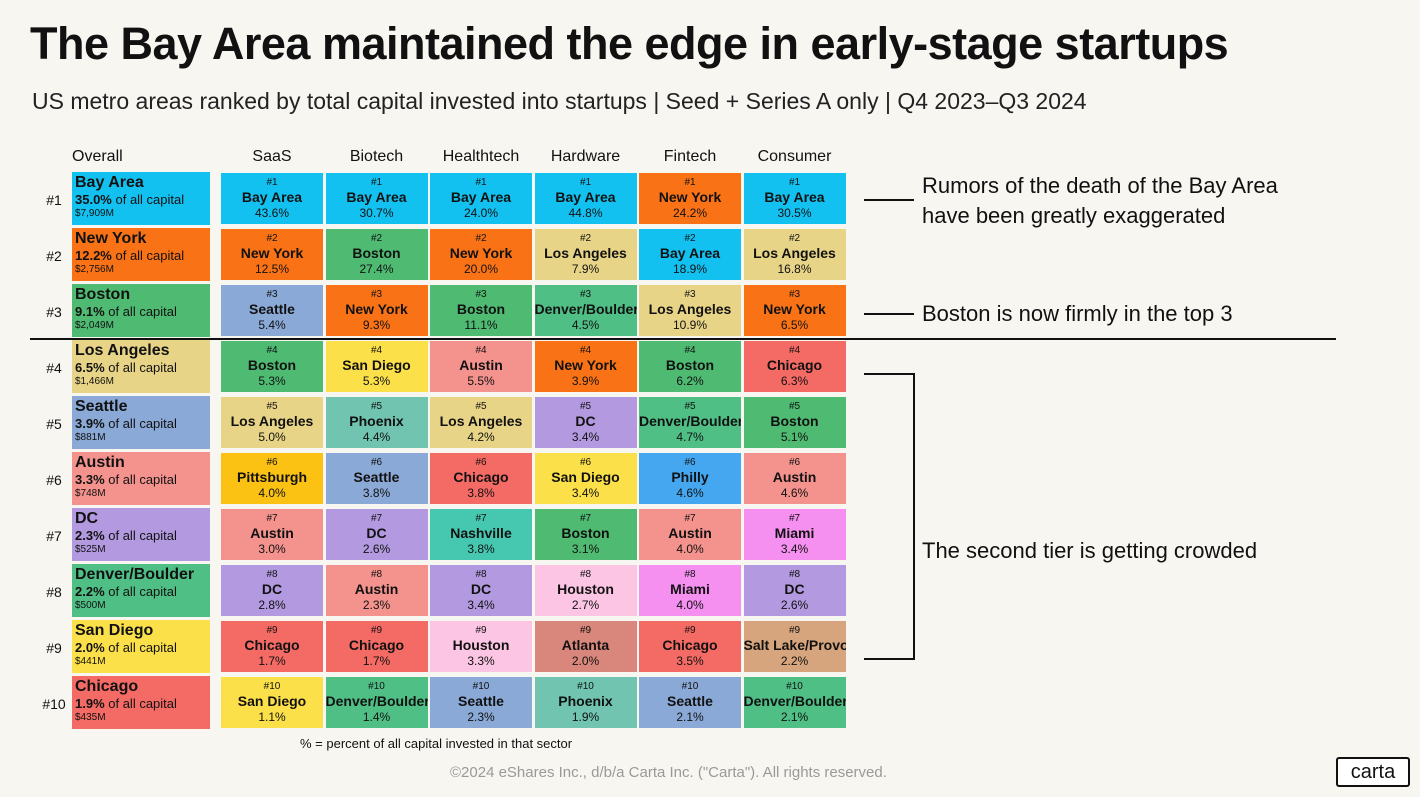 The image size is (1420, 797). I want to click on cell-percent: 5.4%, so click(272, 325).